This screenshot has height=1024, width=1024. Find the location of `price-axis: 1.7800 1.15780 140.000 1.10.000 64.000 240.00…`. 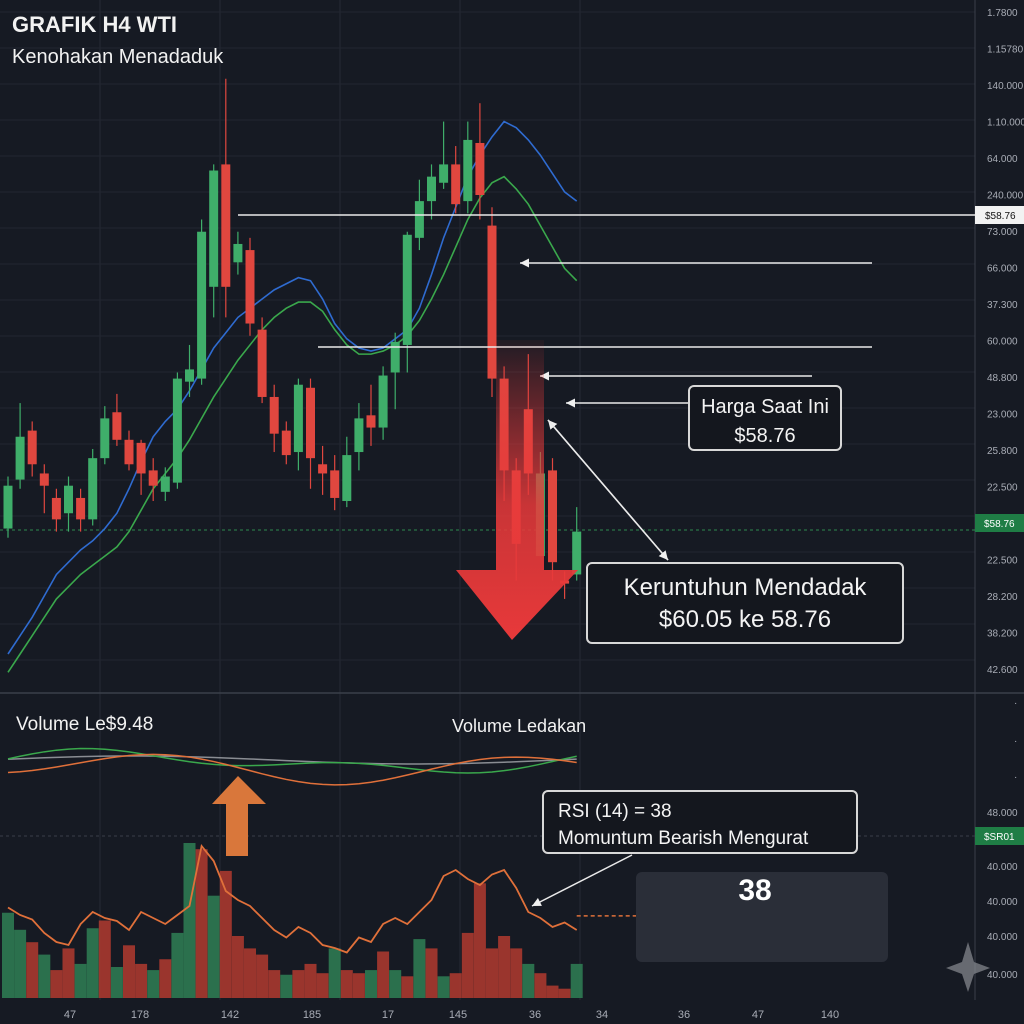

price-axis: 1.7800 1.15780 140.000 1.10.000 64.000 240.00… is located at coordinates (999, 494).